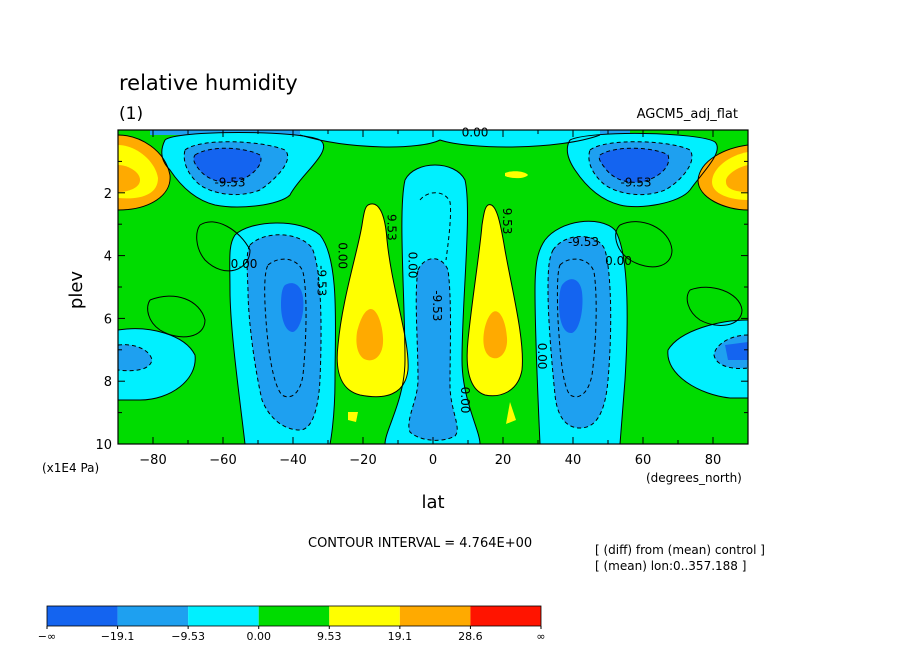 This screenshot has width=904, height=654. What do you see at coordinates (129, 178) in the screenshot?
I see `pos-region-west-core` at bounding box center [129, 178].